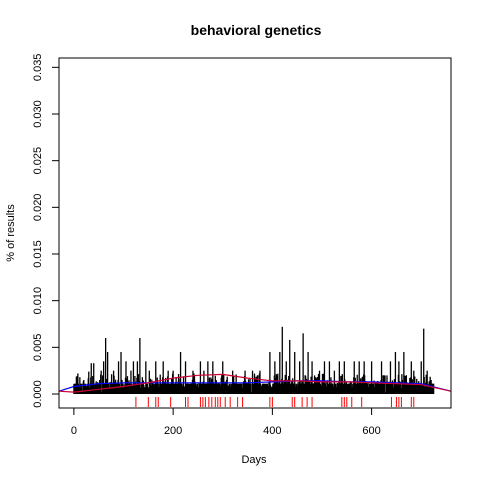 The height and width of the screenshot is (480, 480). I want to click on x-tick-label: 0, so click(74, 431).